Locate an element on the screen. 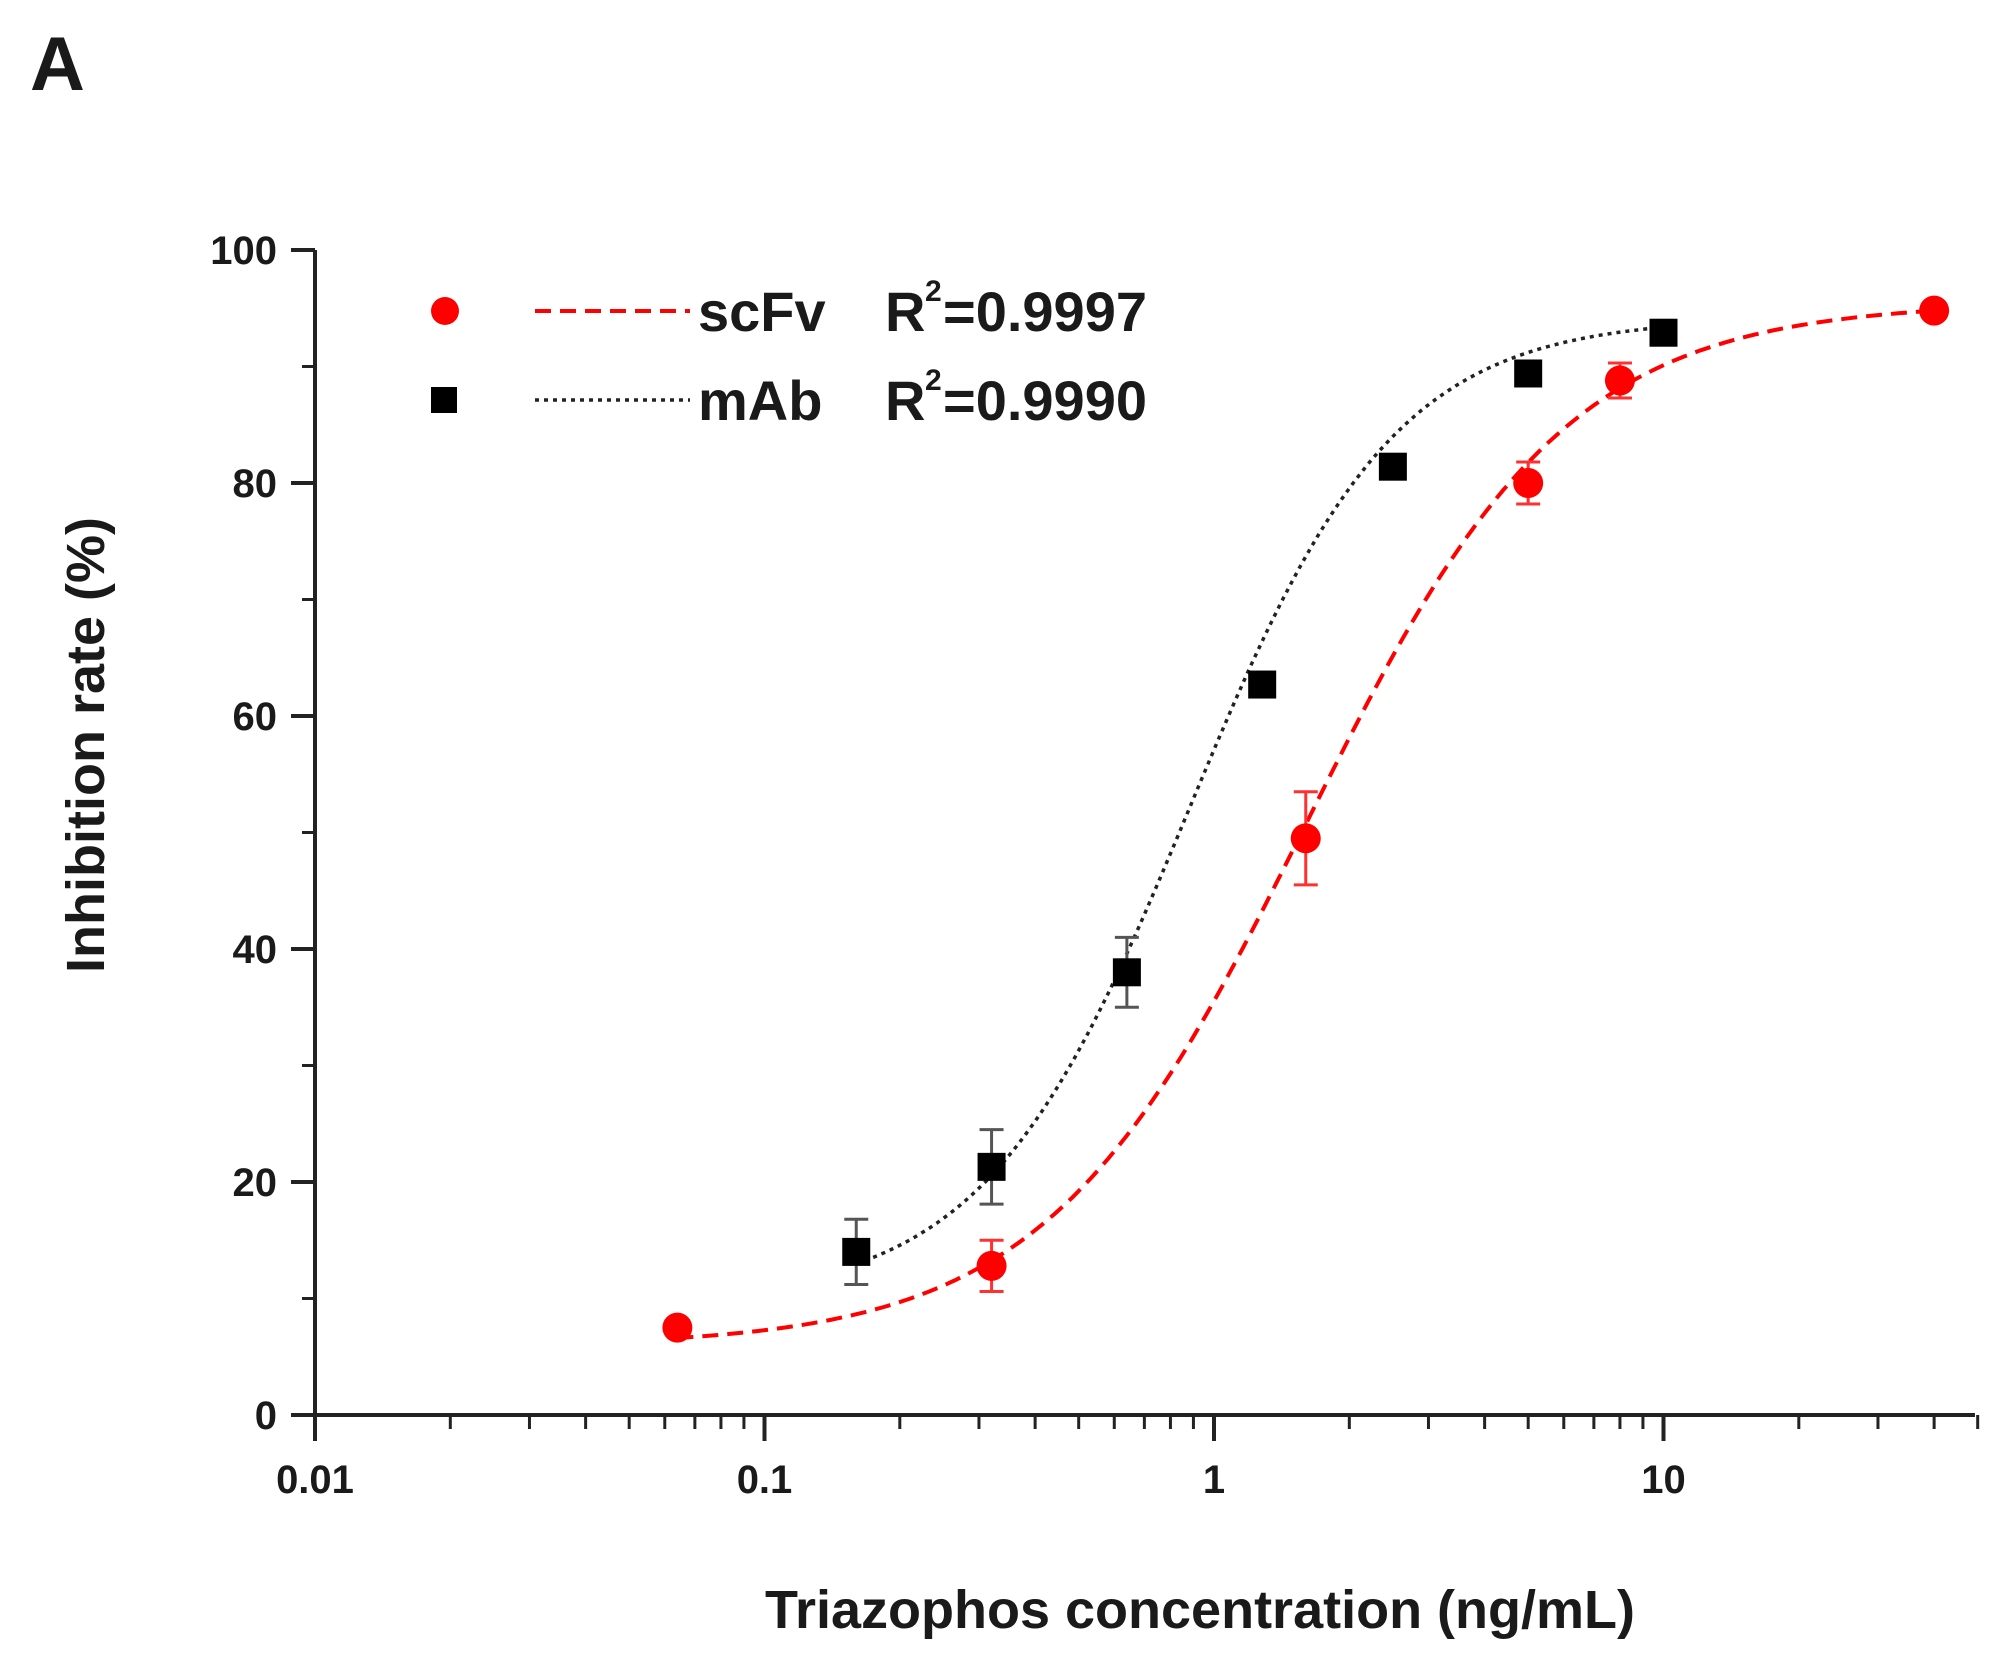 Image resolution: width=1991 pixels, height=1668 pixels. x-axis-title: Triazophos concentration (ng/mL) is located at coordinates (1200, 1610).